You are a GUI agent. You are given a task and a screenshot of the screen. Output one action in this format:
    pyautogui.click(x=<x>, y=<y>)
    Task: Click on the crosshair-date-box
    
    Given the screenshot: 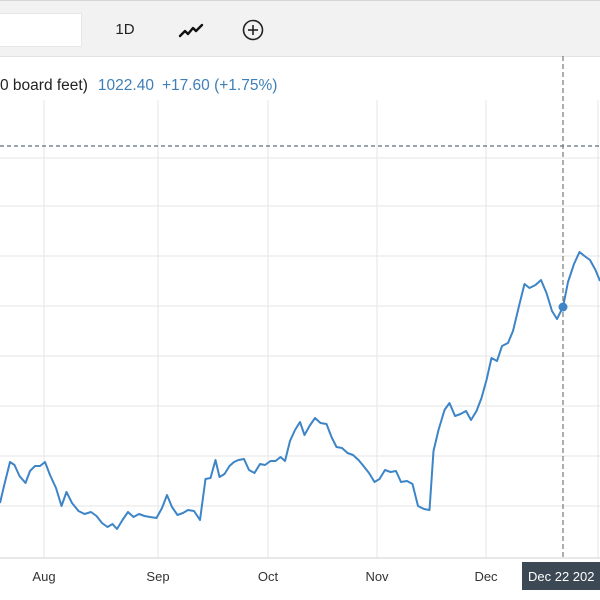 What is the action you would take?
    pyautogui.click(x=561, y=576)
    